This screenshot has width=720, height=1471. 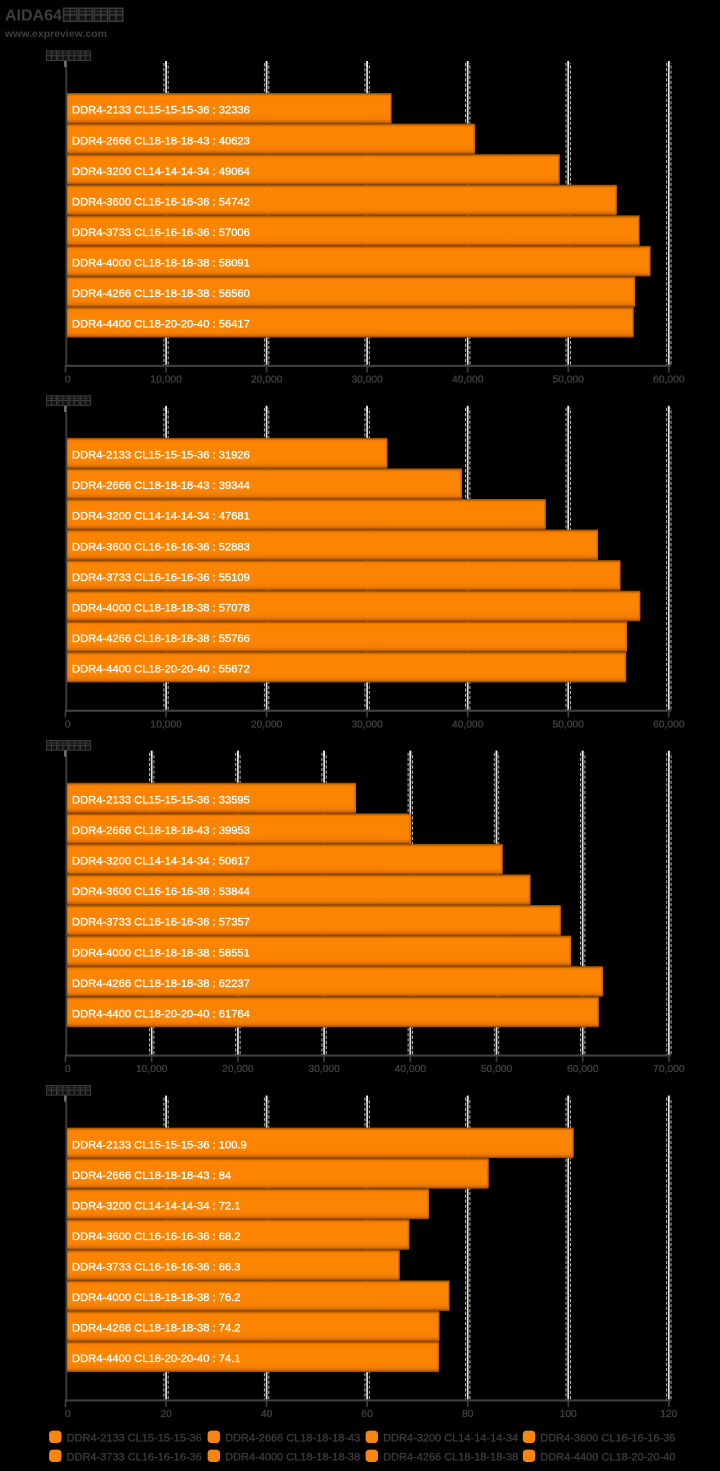 What do you see at coordinates (161, 486) in the screenshot?
I see `svg-text:DDR4-2666 CL18-18-18-43 : 3934: DDR4-2666 CL18-18-18-43 : 39344` at bounding box center [161, 486].